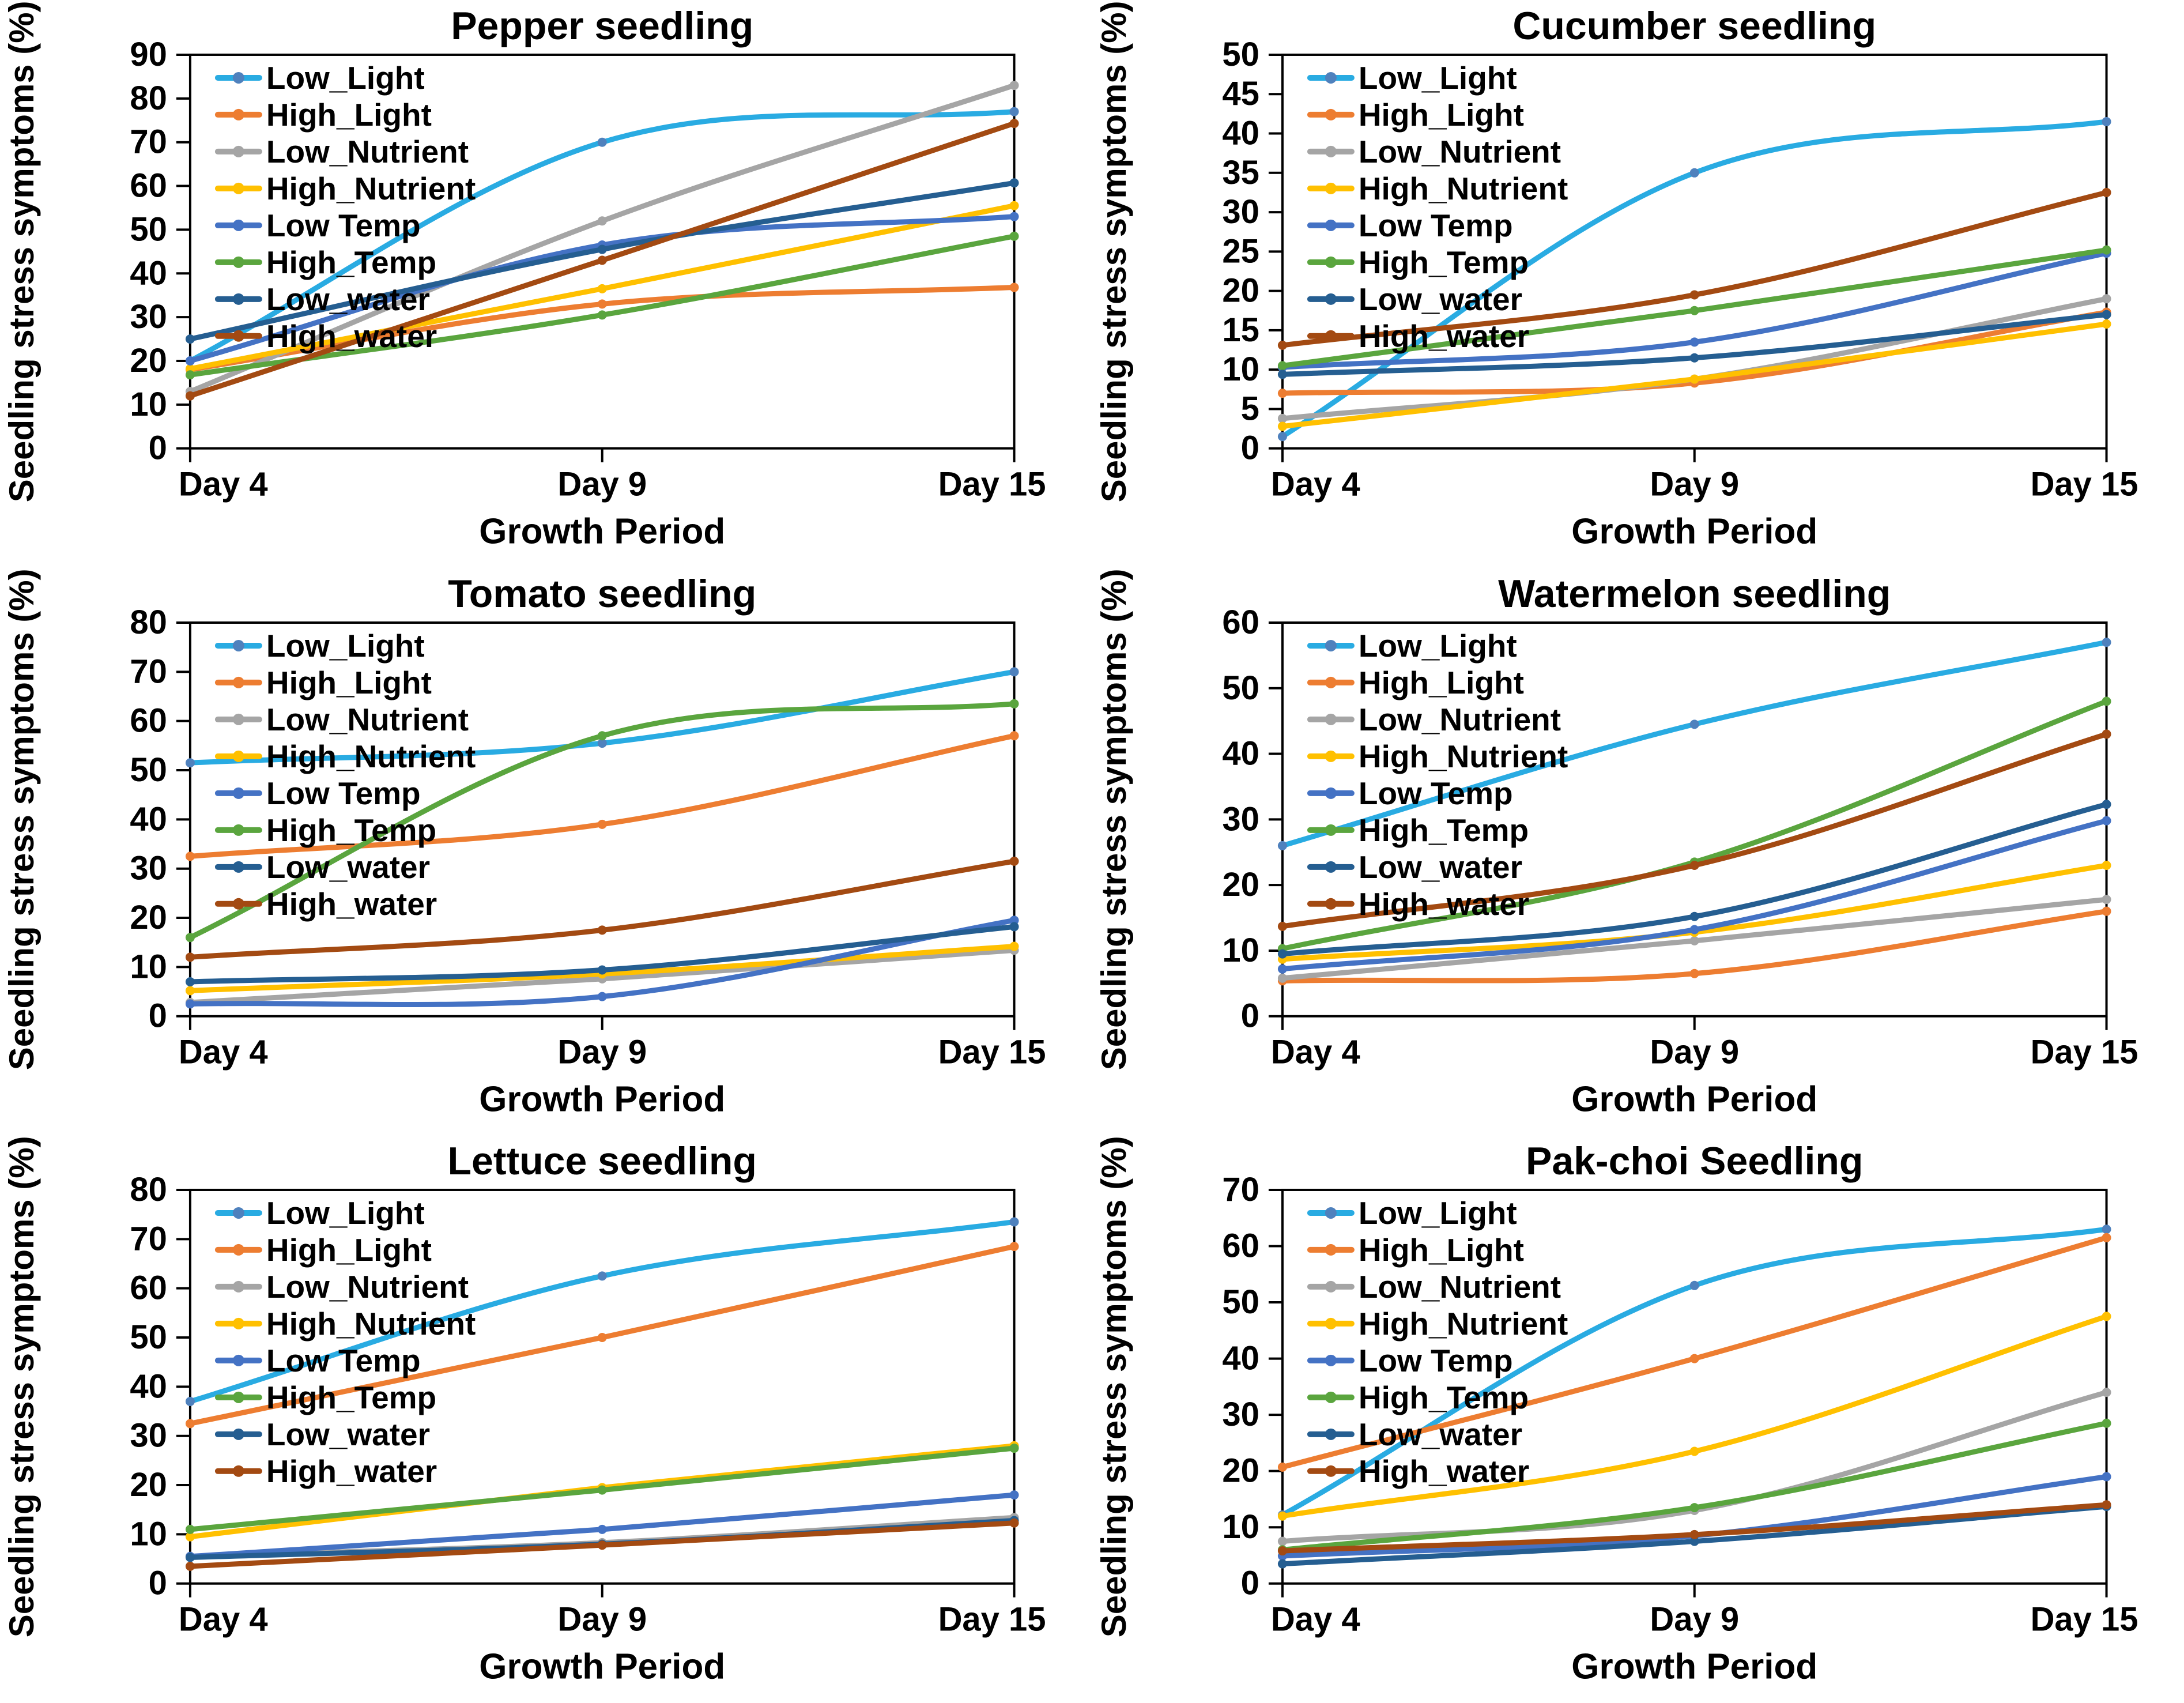 The height and width of the screenshot is (1703, 2184). I want to click on plot-border, so click(1694, 1387).